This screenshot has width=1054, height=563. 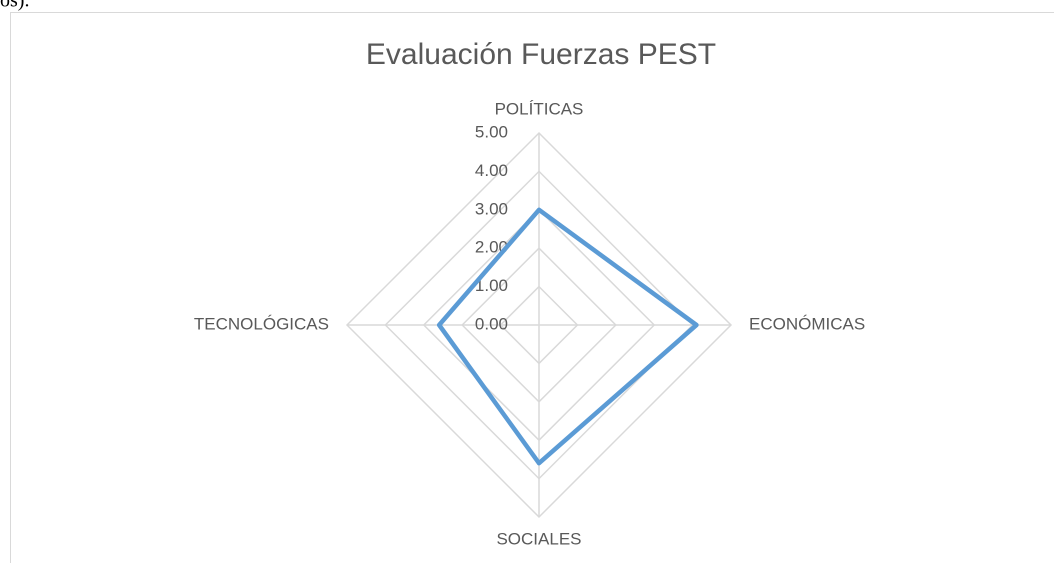 I want to click on category-label: ECONÓMICAS, so click(x=807, y=323).